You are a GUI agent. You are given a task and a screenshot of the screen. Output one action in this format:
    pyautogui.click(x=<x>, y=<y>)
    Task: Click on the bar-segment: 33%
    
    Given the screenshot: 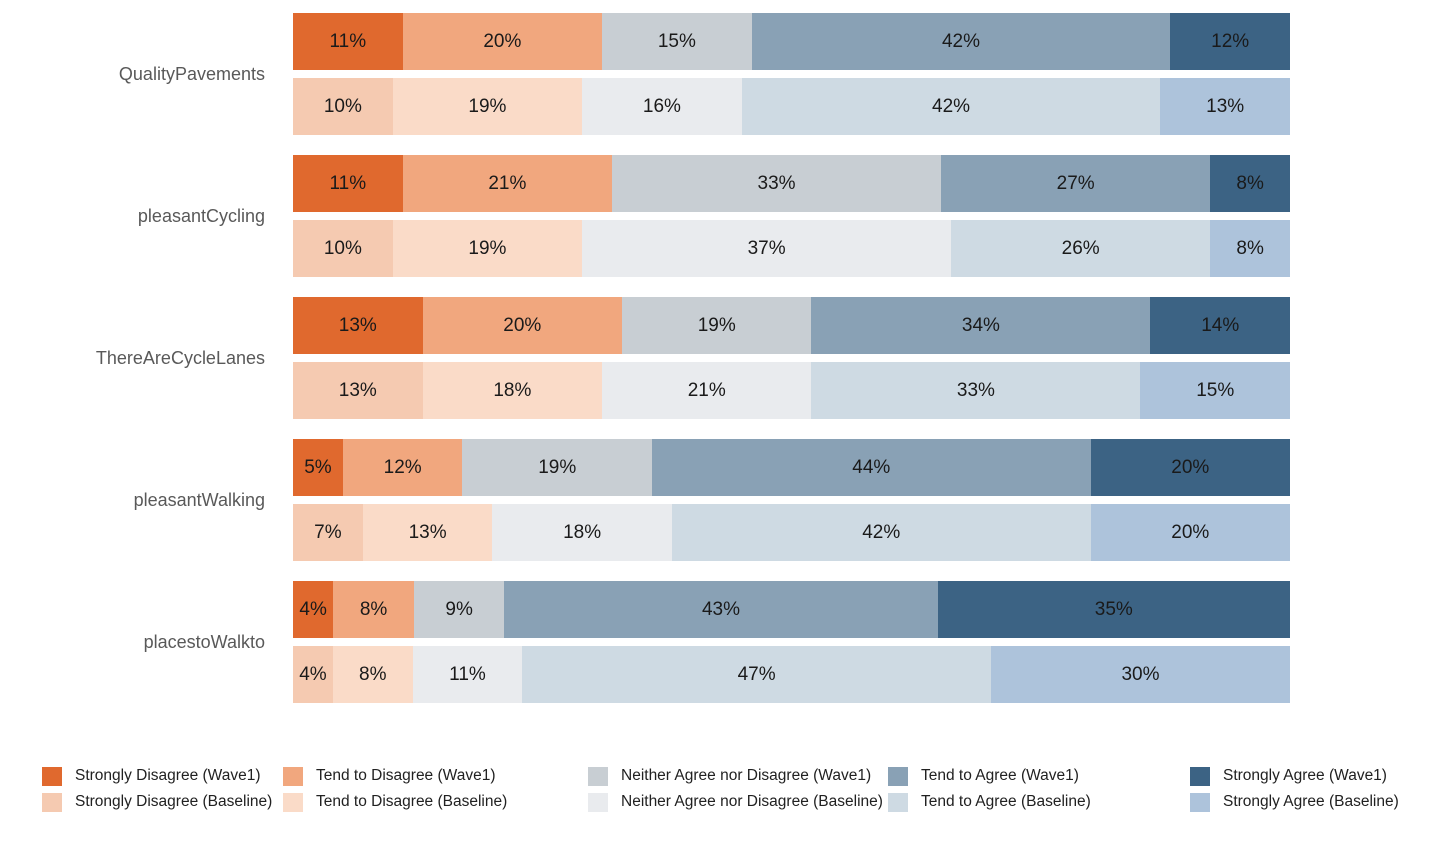 What is the action you would take?
    pyautogui.click(x=777, y=183)
    